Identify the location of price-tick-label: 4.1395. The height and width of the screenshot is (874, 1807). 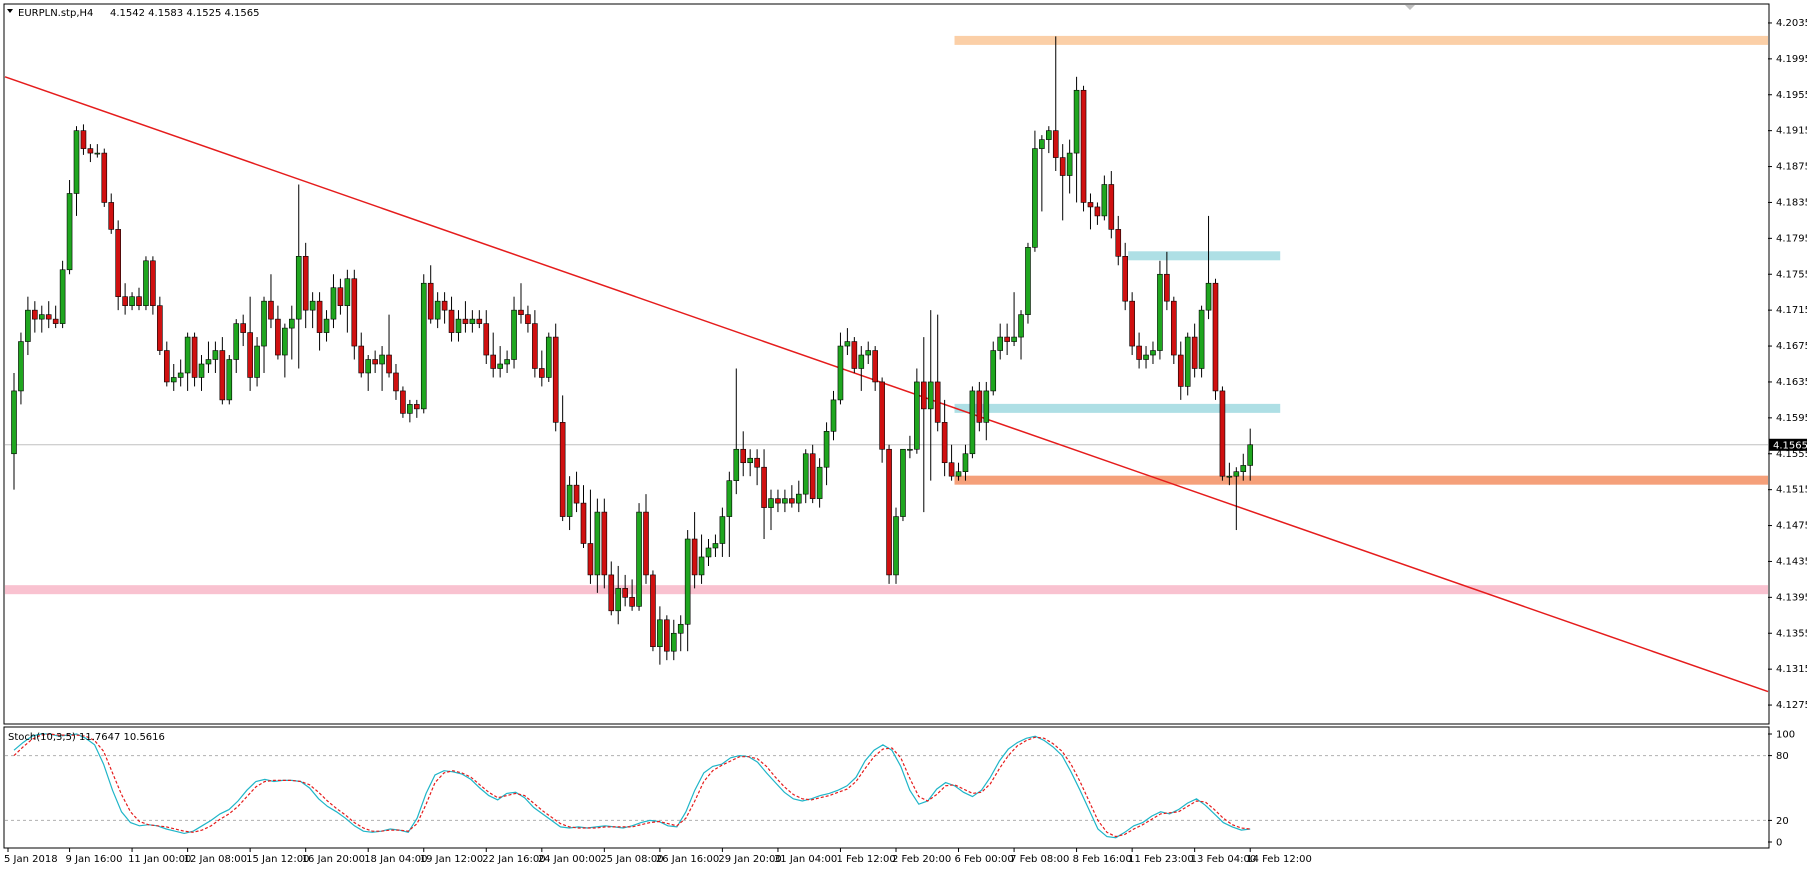
(1791, 597).